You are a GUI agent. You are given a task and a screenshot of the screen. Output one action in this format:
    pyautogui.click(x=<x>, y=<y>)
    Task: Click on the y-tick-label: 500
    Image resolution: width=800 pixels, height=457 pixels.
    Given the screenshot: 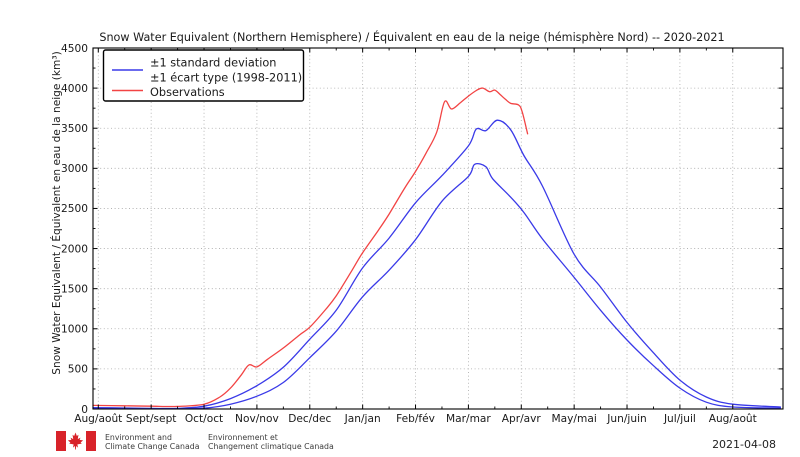 What is the action you would take?
    pyautogui.click(x=78, y=370)
    